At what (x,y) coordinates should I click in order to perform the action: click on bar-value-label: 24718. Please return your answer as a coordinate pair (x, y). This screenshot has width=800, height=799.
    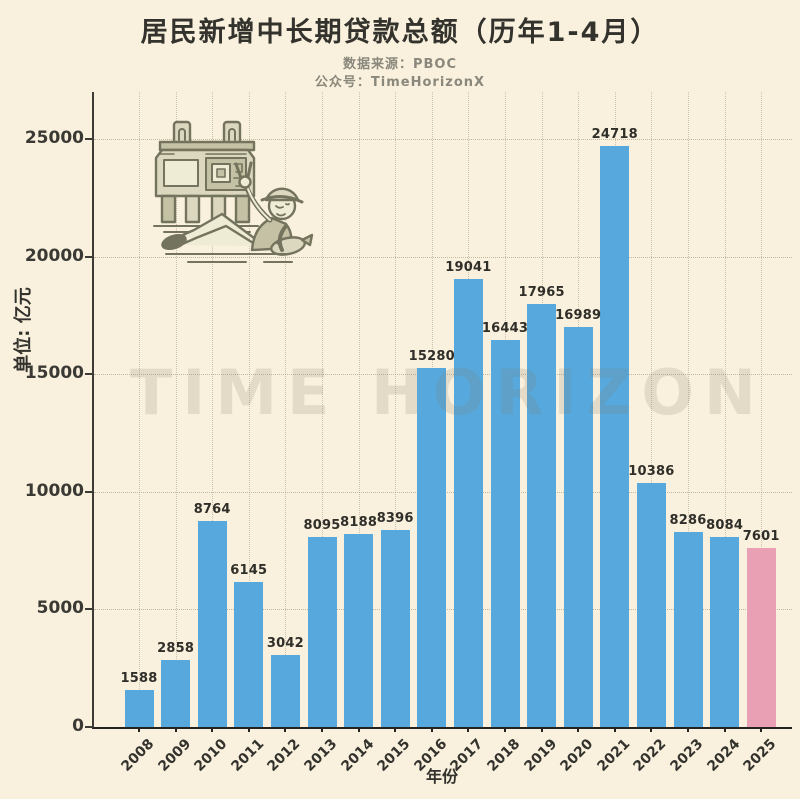
    Looking at the image, I should click on (614, 134).